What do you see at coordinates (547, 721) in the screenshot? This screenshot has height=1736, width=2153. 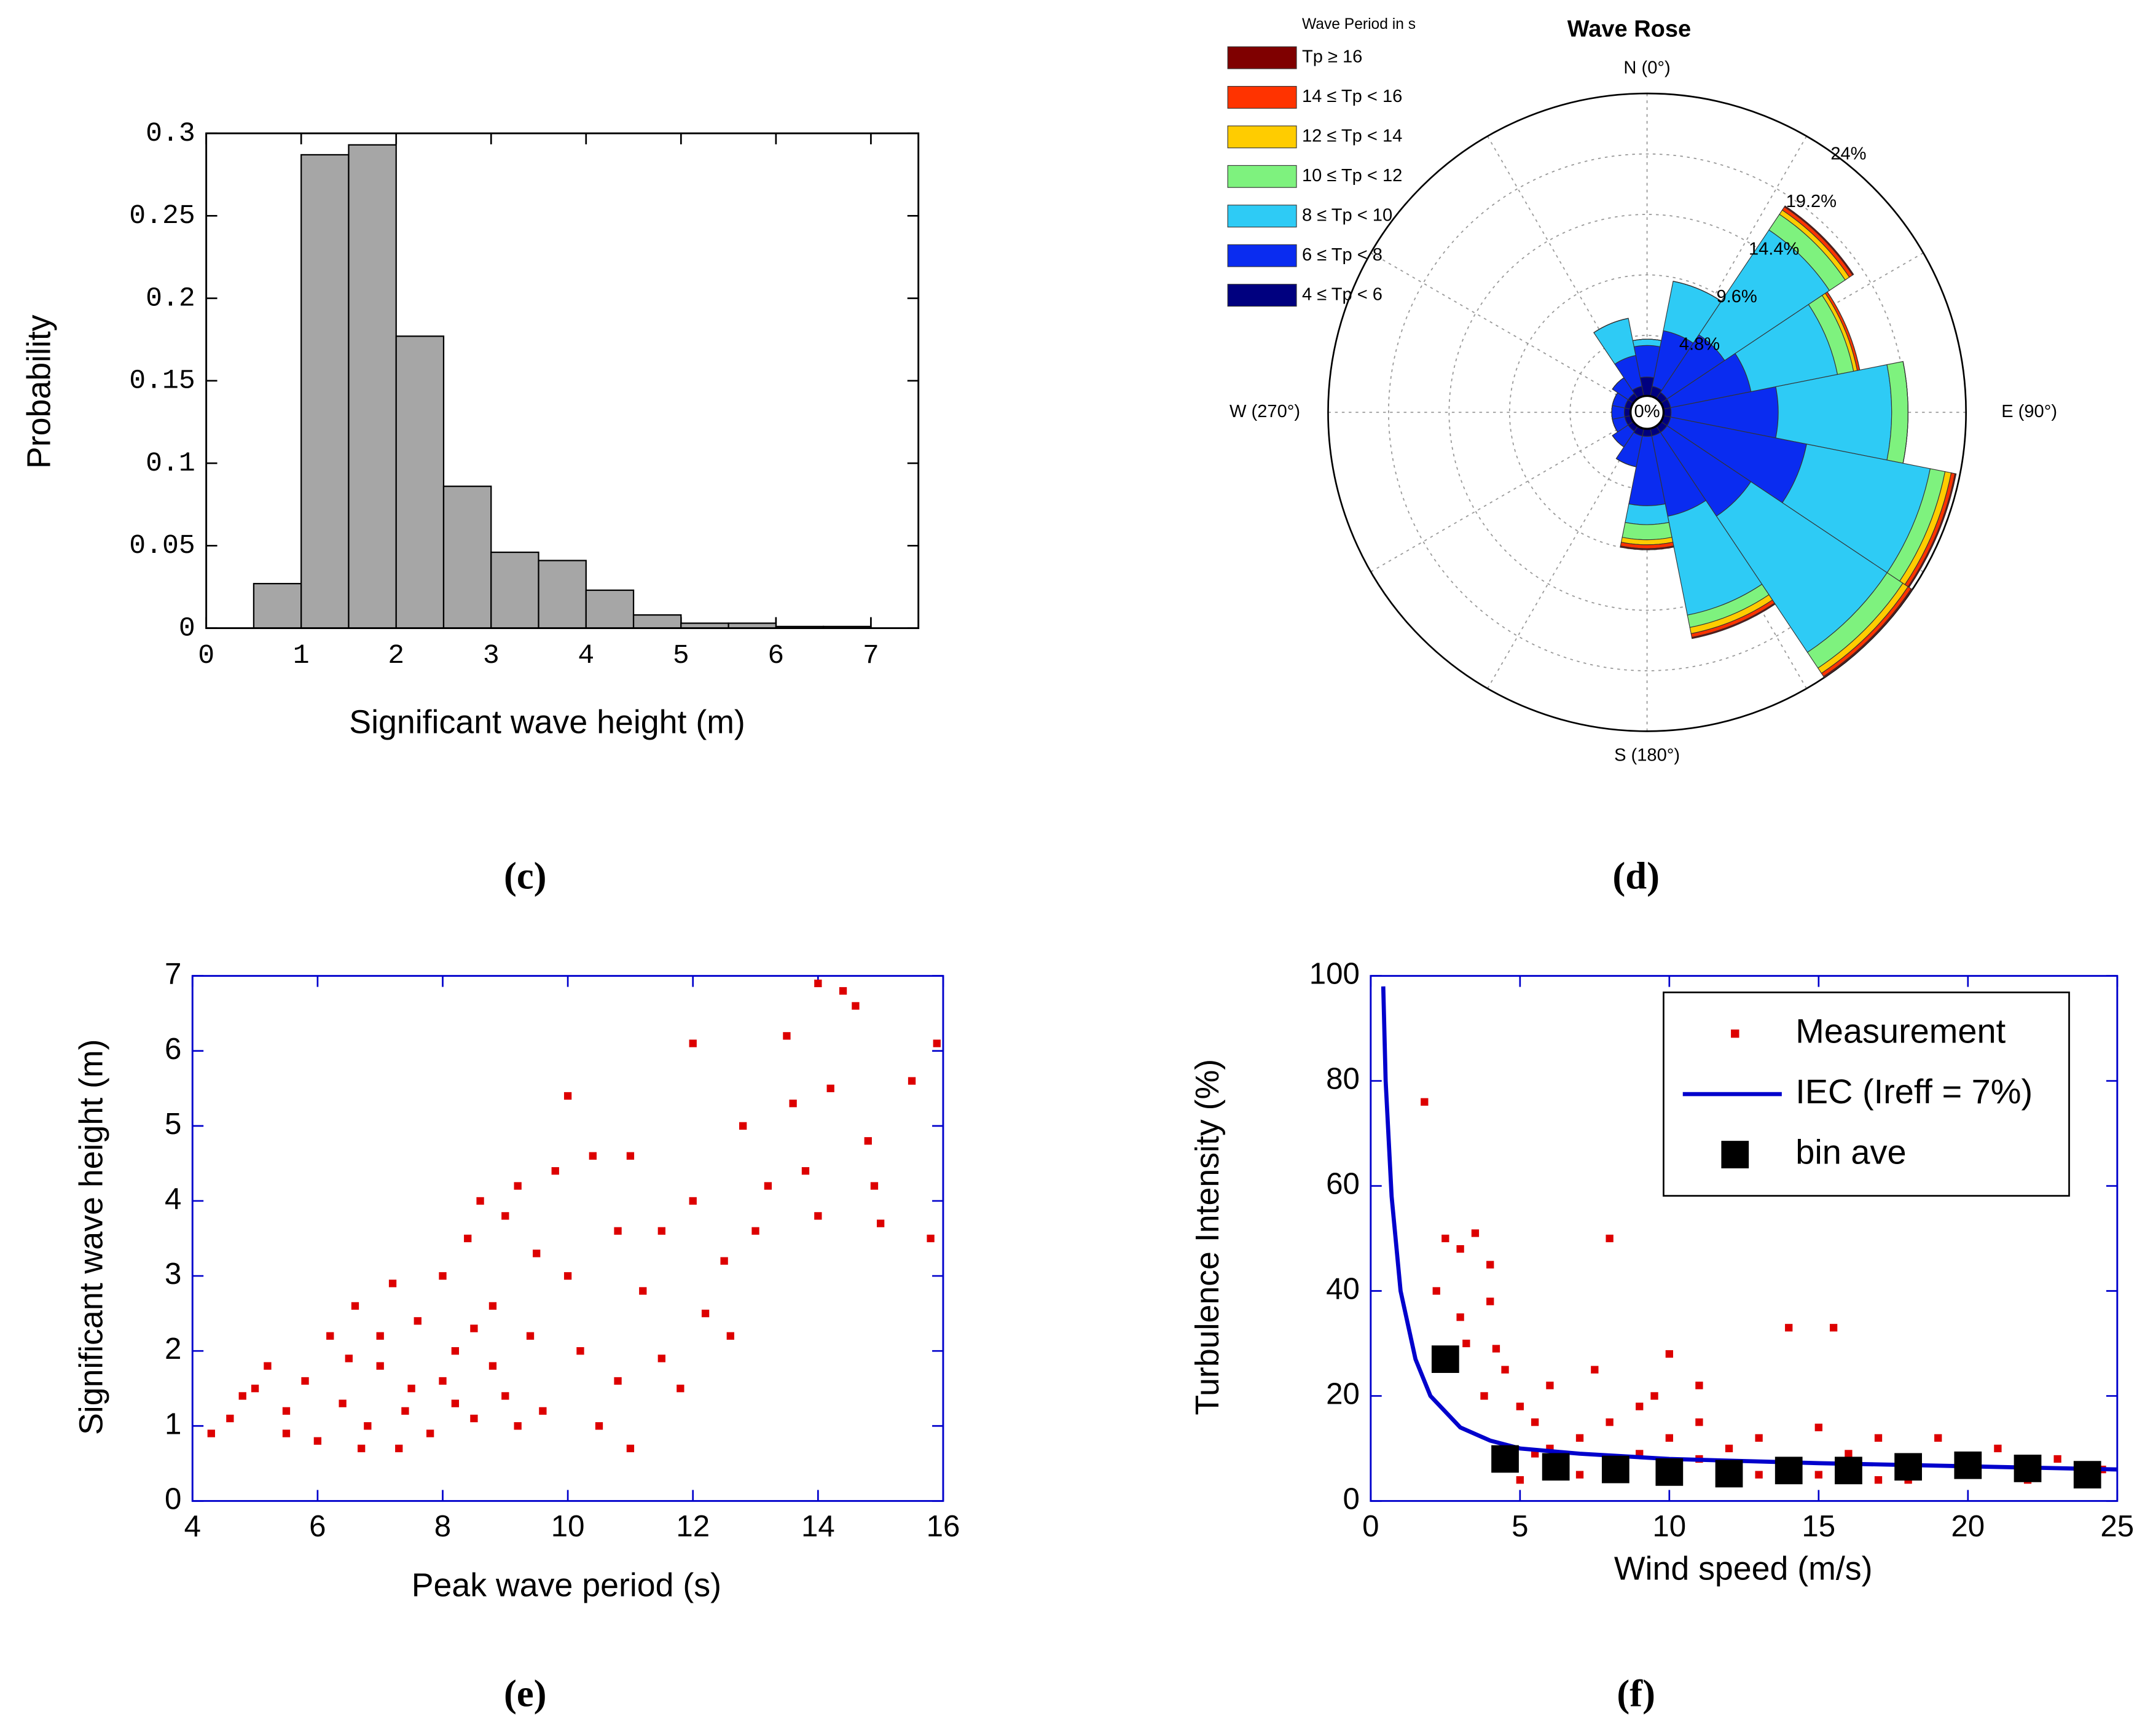 I see `x-axis-label: Significant wave height (m)` at bounding box center [547, 721].